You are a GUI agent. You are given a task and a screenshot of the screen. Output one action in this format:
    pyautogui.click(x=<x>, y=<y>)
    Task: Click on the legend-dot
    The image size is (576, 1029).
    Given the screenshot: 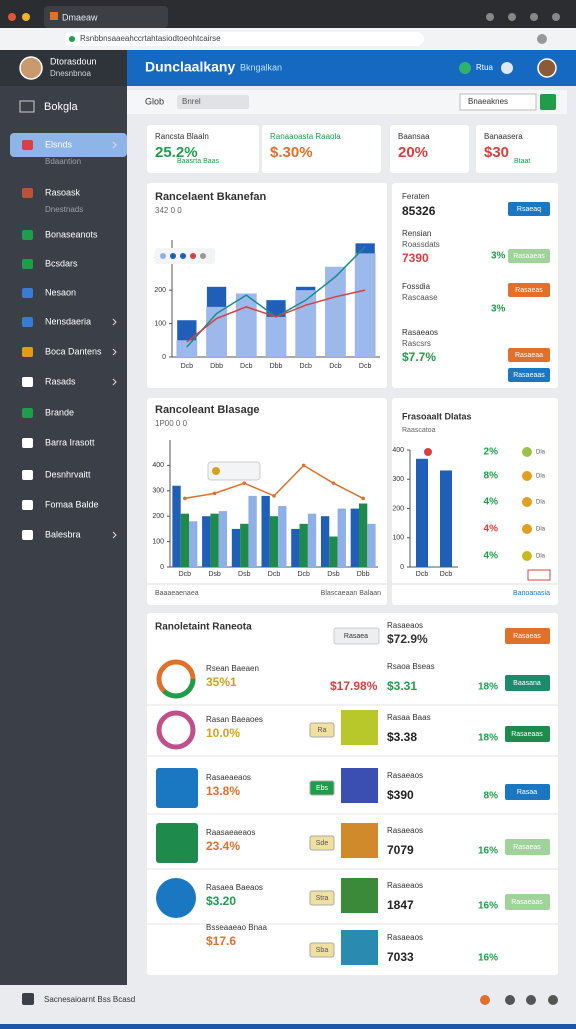 What is the action you would take?
    pyautogui.click(x=183, y=256)
    